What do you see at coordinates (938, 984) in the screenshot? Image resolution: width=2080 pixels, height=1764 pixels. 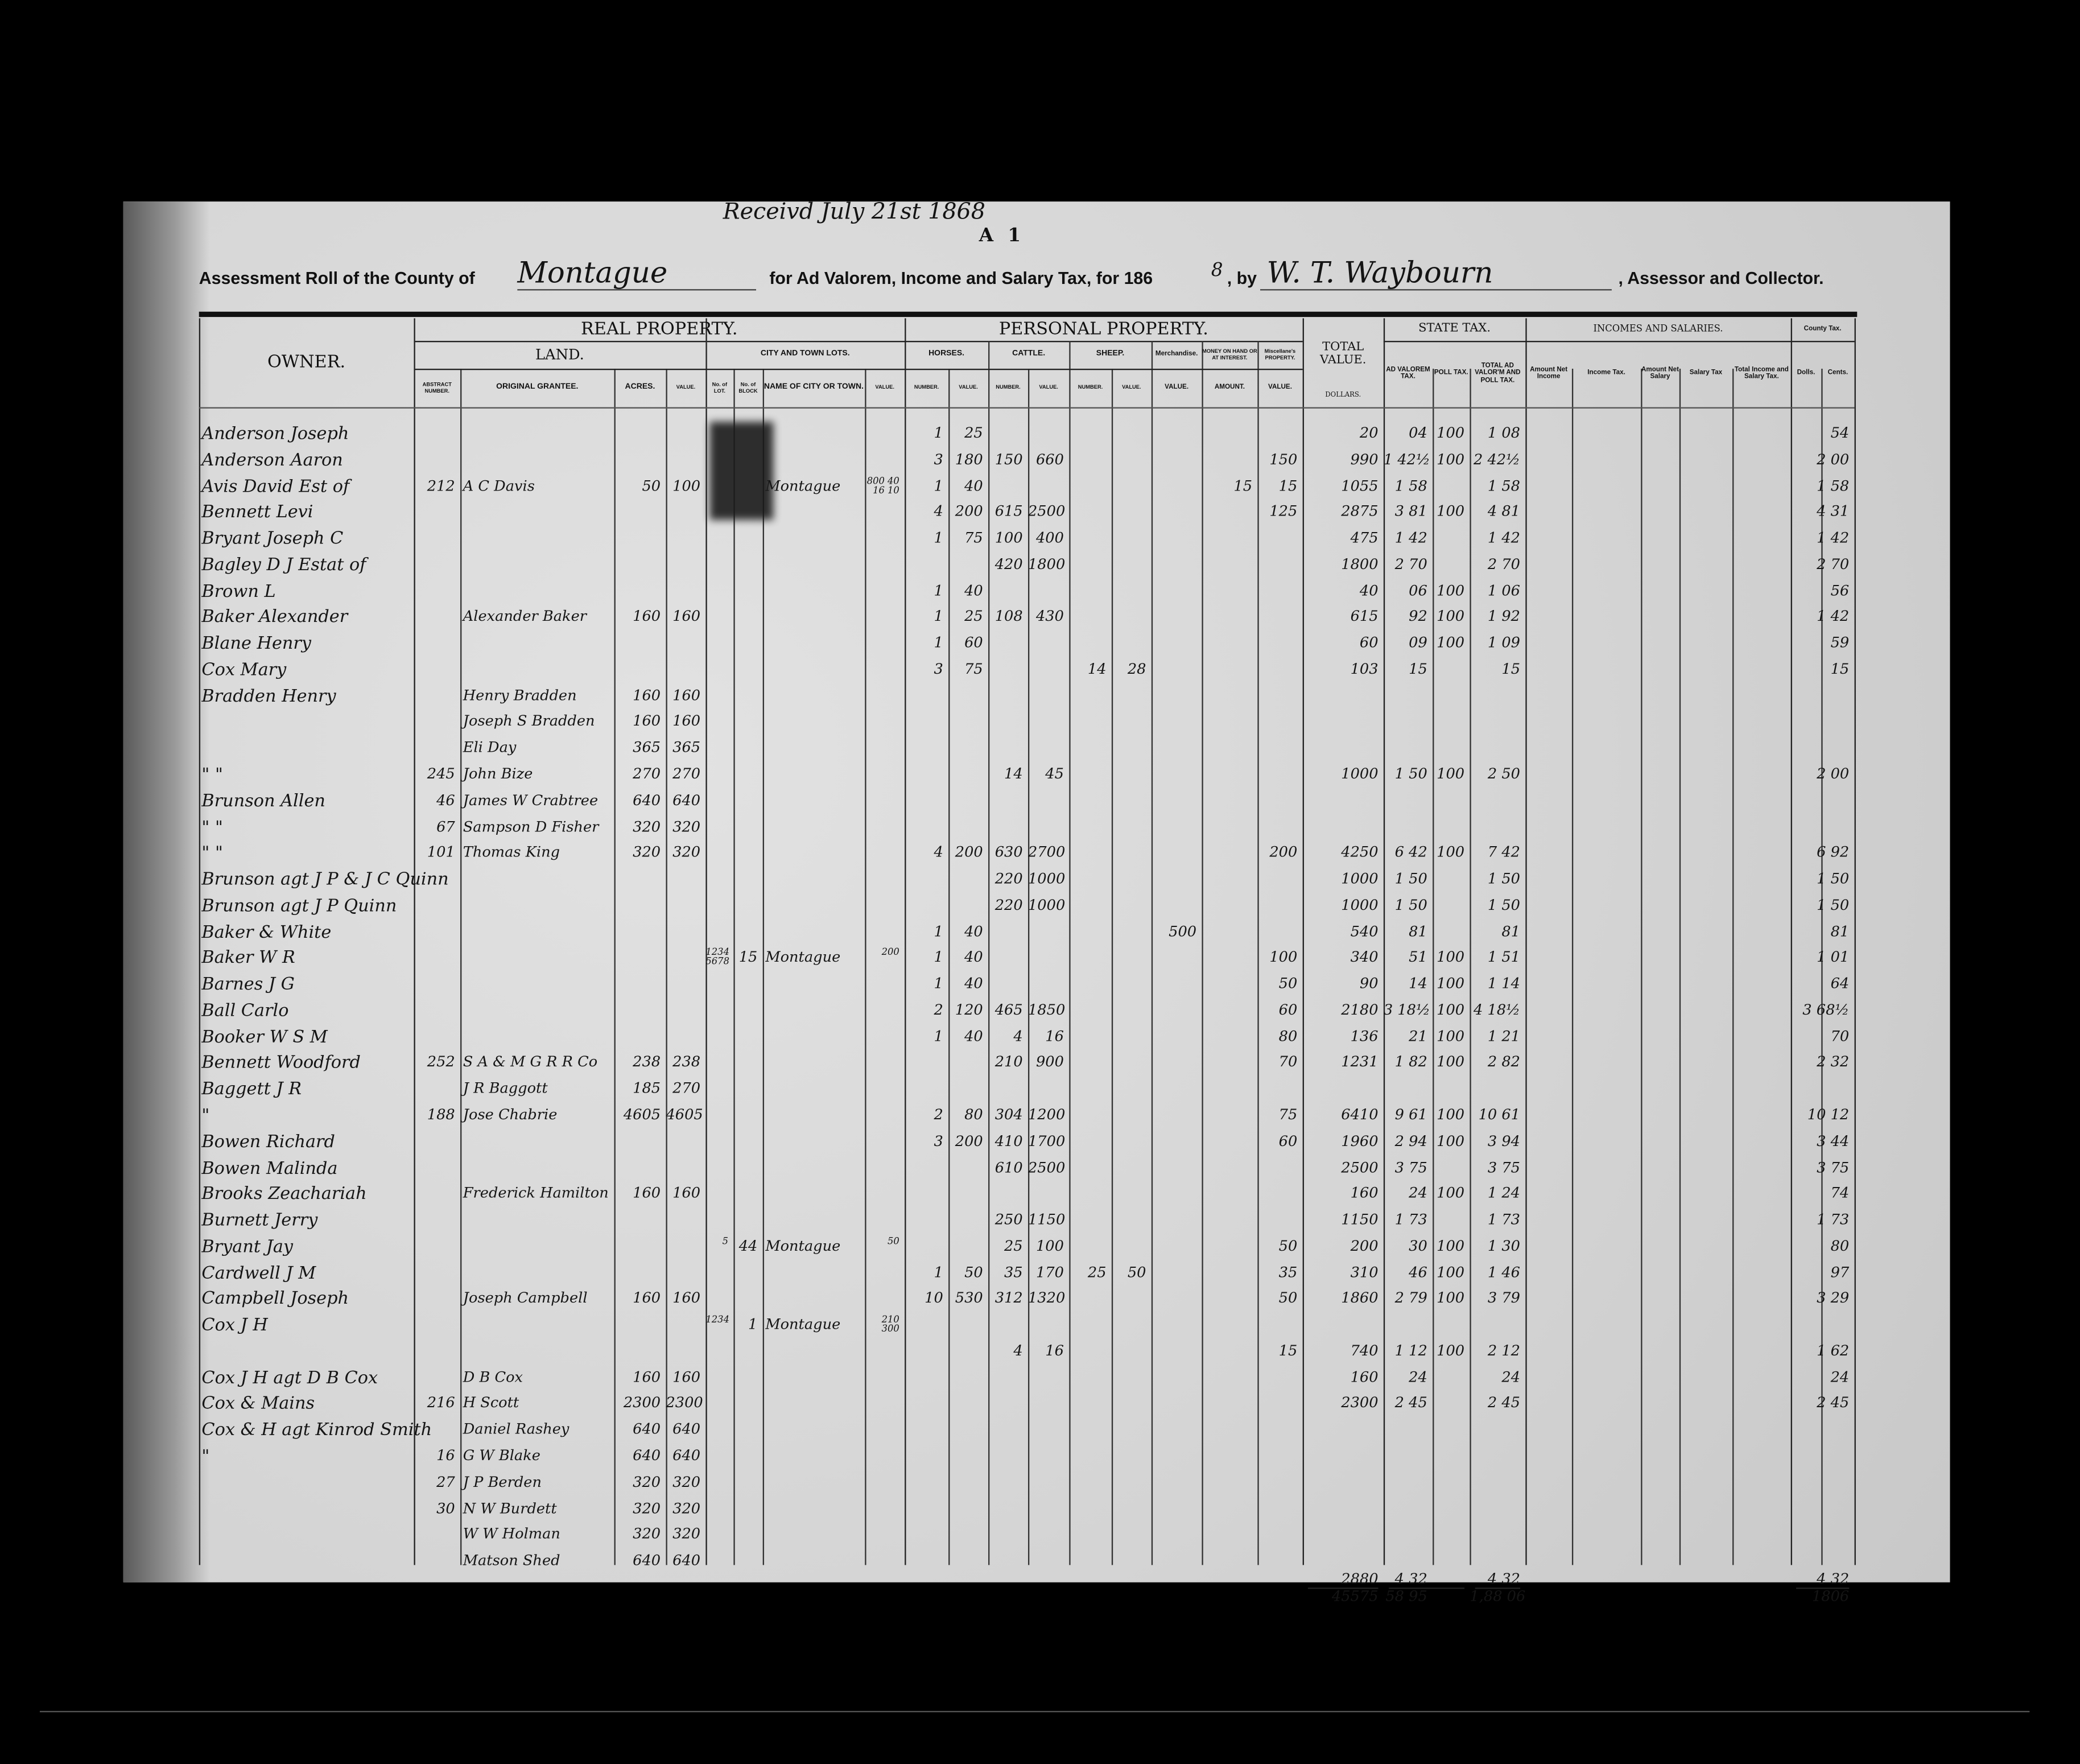 I see `horses-number: 1` at bounding box center [938, 984].